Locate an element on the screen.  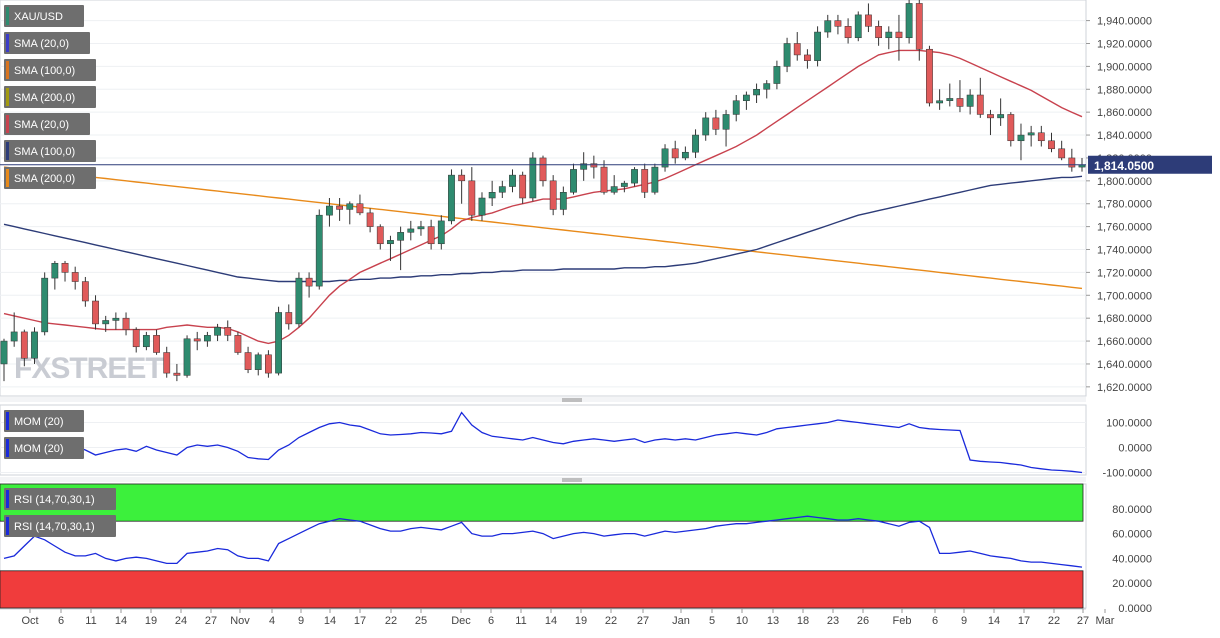
price-tick-label: 1,720.0000 is located at coordinates (1124, 273).